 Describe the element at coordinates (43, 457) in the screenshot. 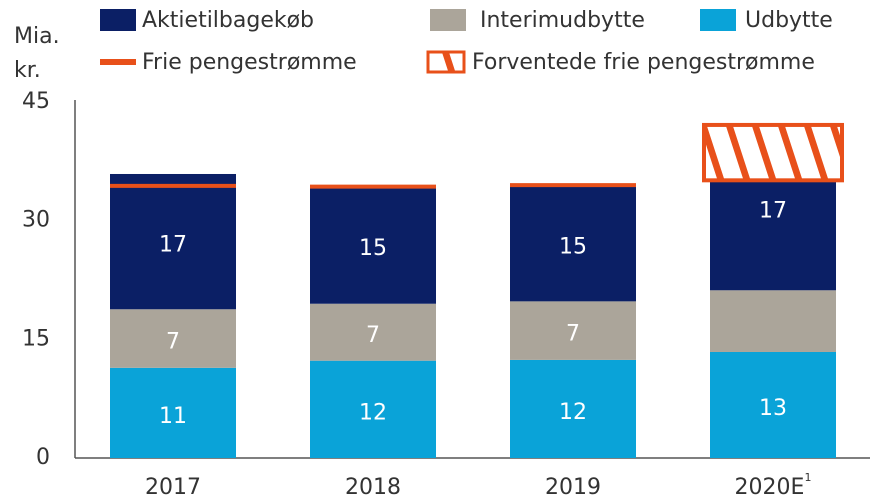

I see `y-tick-label: 0` at that location.